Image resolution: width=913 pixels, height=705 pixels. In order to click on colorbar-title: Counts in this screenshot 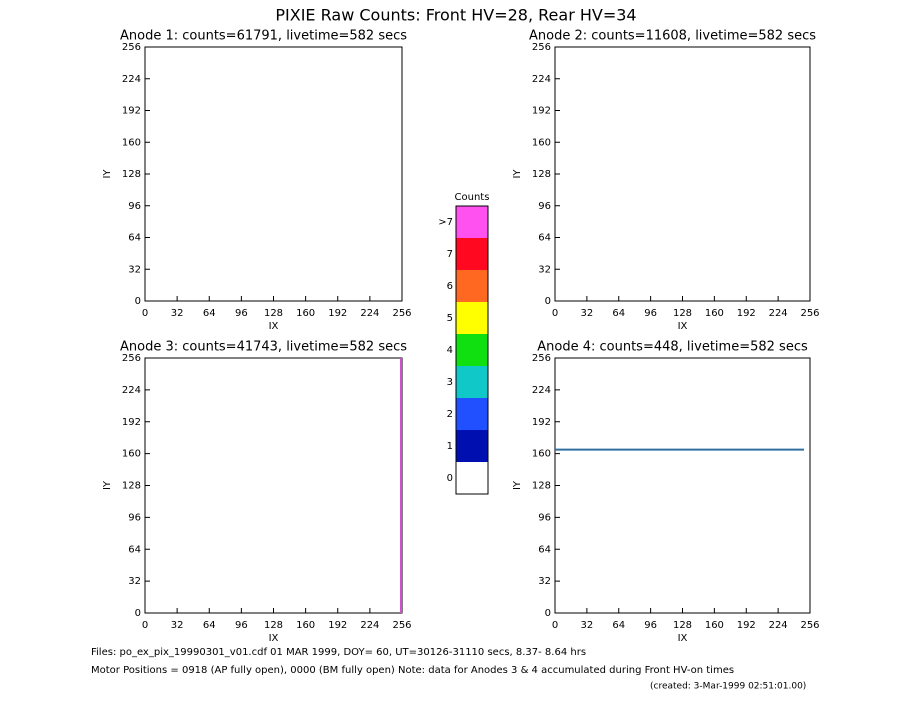, I will do `click(472, 197)`.